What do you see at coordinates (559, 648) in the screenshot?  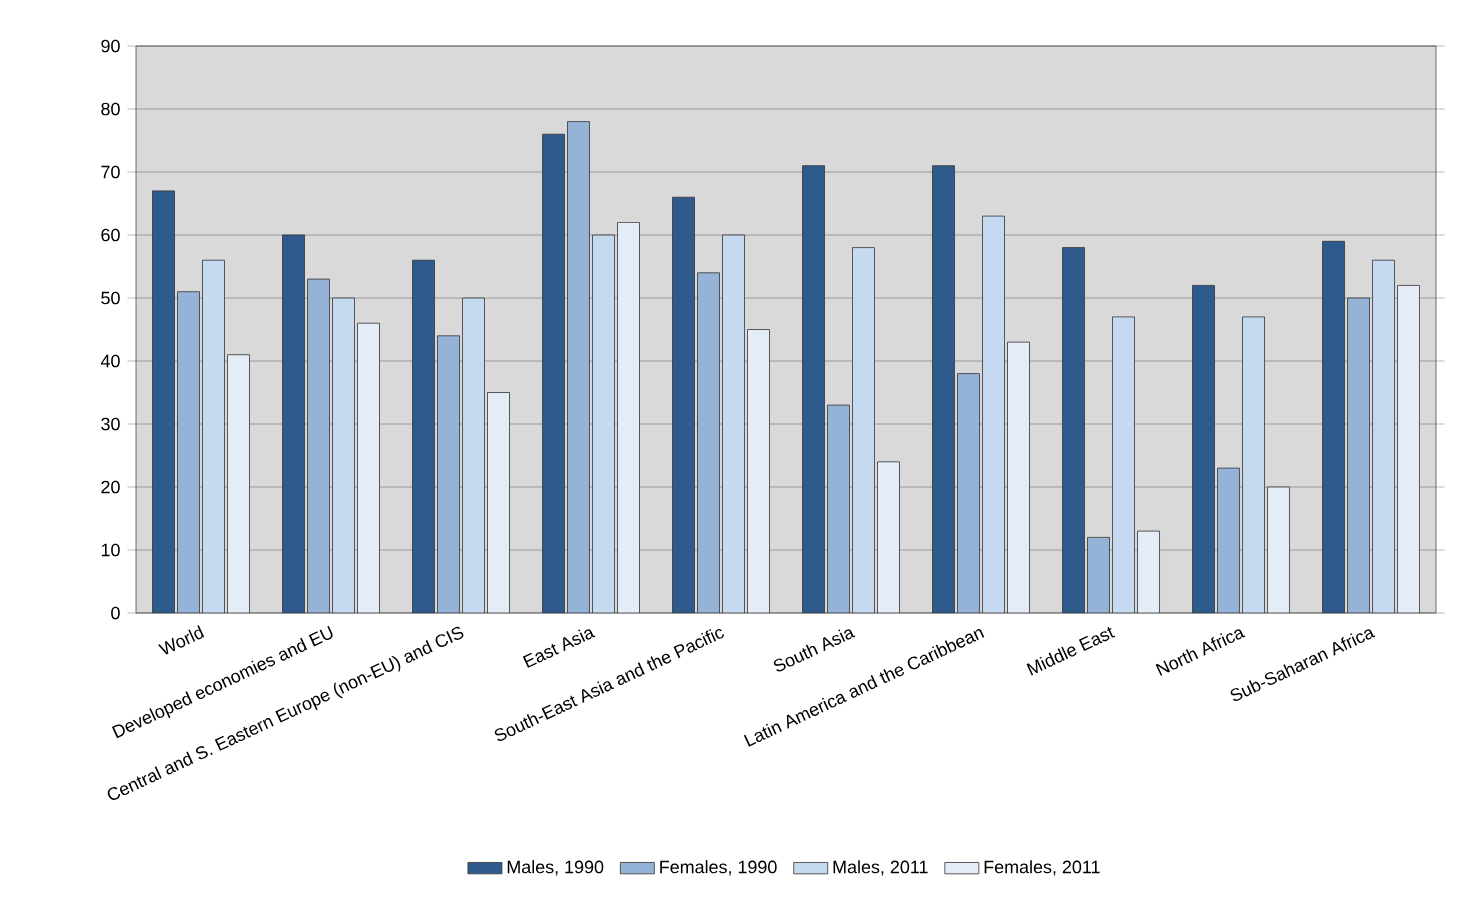 I see `x-tick-label: East Asia` at bounding box center [559, 648].